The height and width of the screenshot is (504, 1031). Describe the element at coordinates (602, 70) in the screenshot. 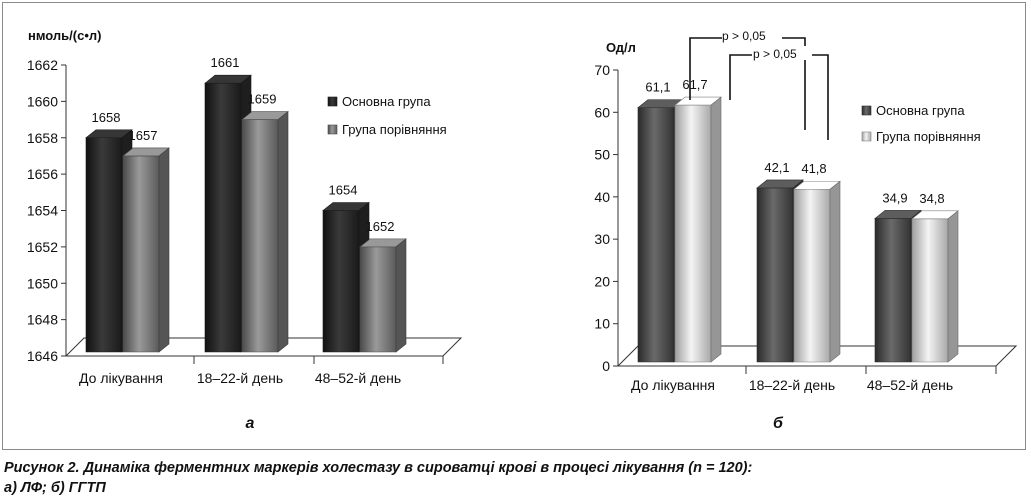

I see `y-tick-label: 70` at that location.